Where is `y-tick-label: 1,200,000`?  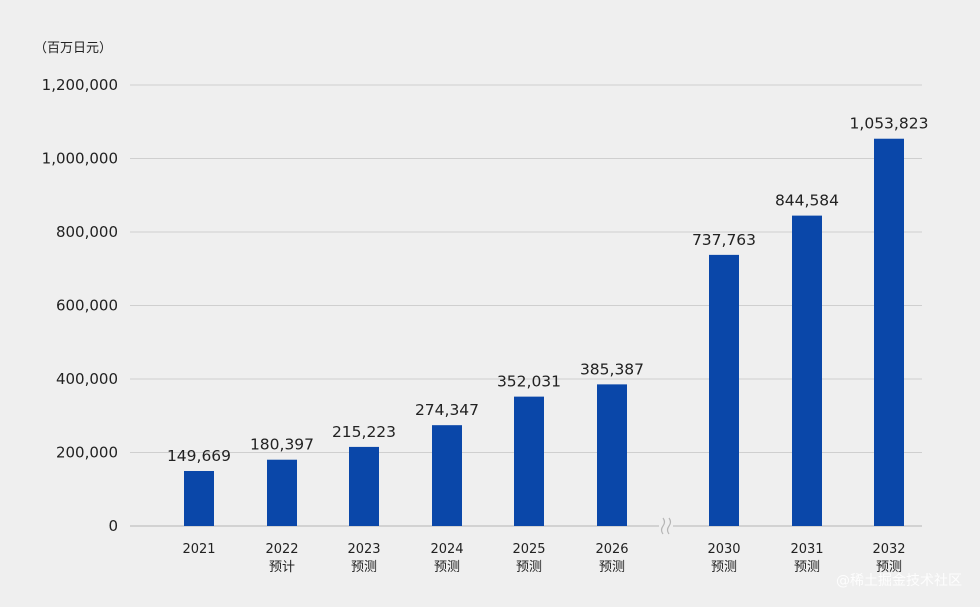
y-tick-label: 1,200,000 is located at coordinates (80, 85).